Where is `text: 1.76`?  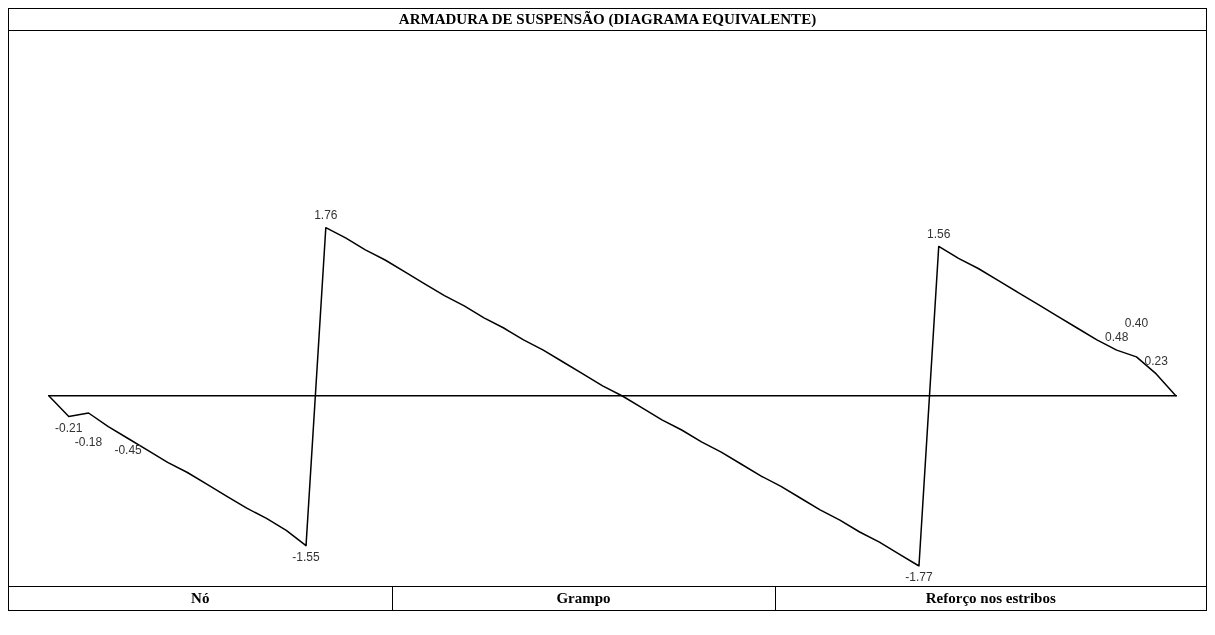 text: 1.76 is located at coordinates (326, 215).